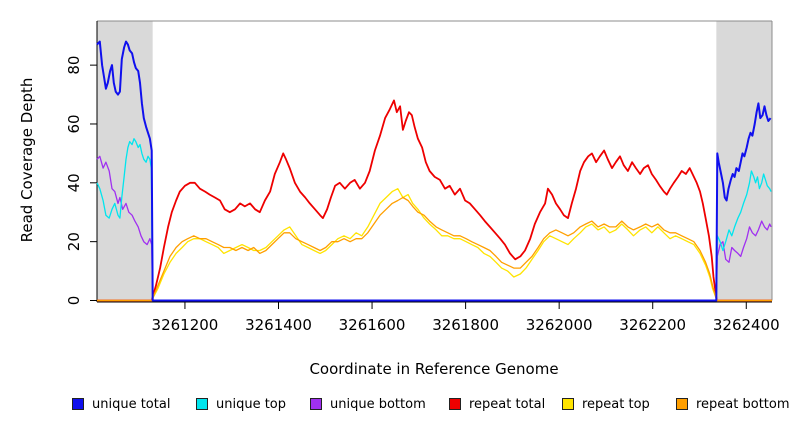 The height and width of the screenshot is (432, 792). What do you see at coordinates (251, 404) in the screenshot?
I see `legend-label: unique top` at bounding box center [251, 404].